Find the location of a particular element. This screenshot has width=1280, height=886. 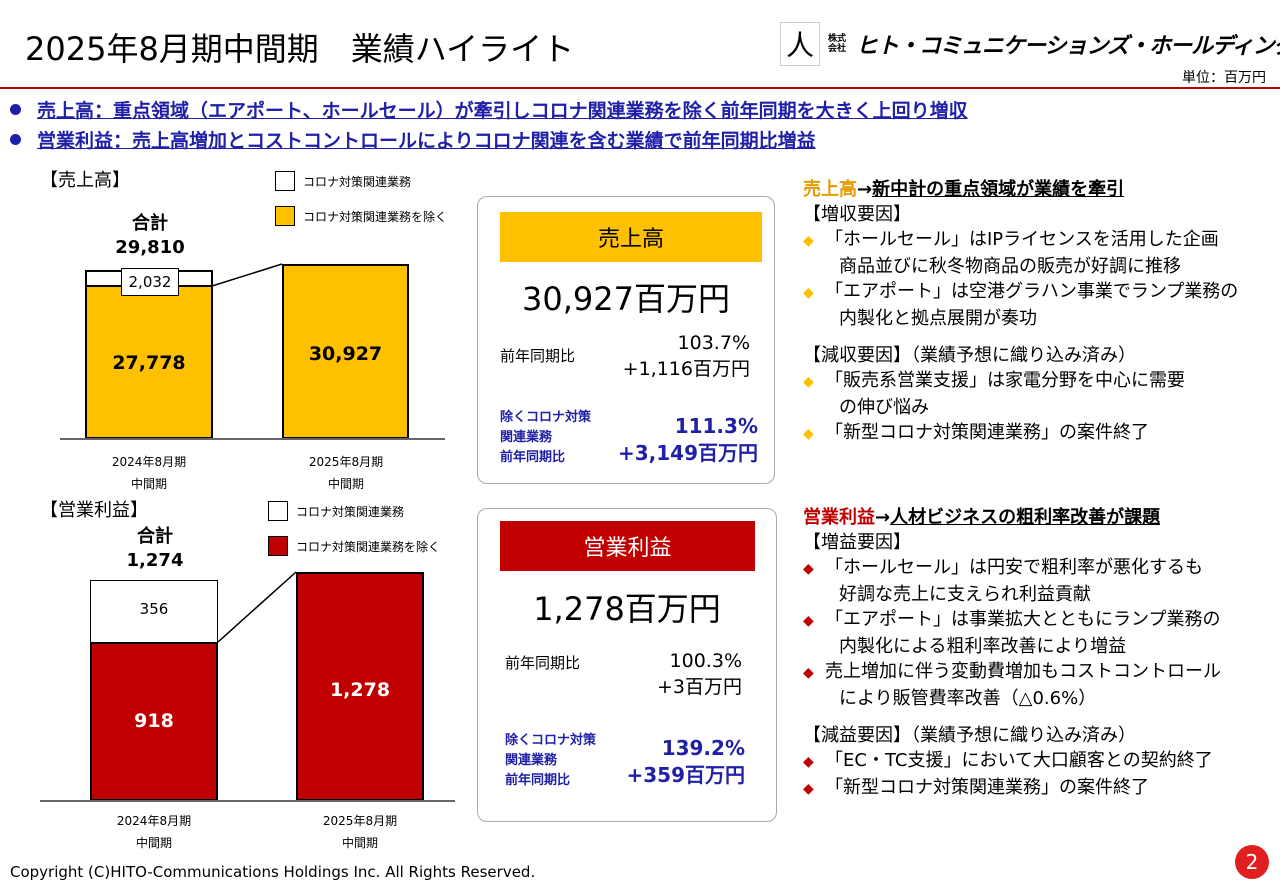

bar-label: 27,778 is located at coordinates (149, 363).